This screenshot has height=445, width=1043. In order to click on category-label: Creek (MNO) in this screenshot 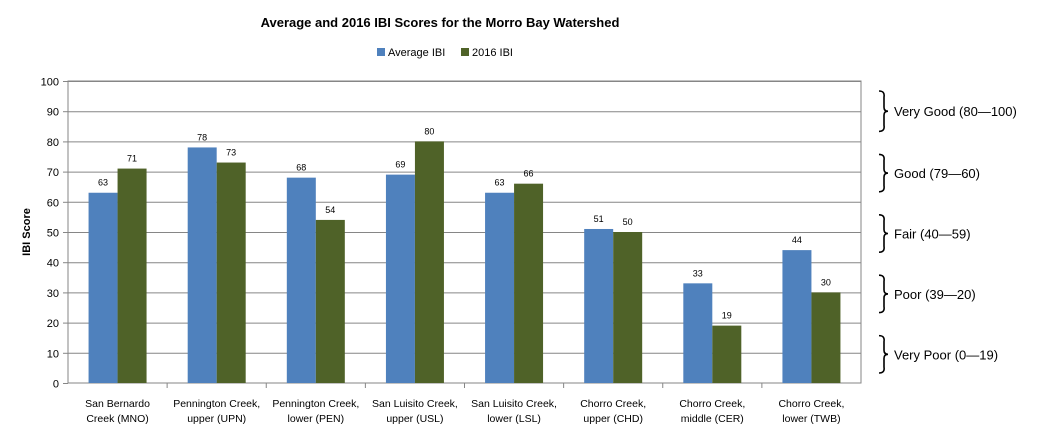, I will do `click(117, 419)`.